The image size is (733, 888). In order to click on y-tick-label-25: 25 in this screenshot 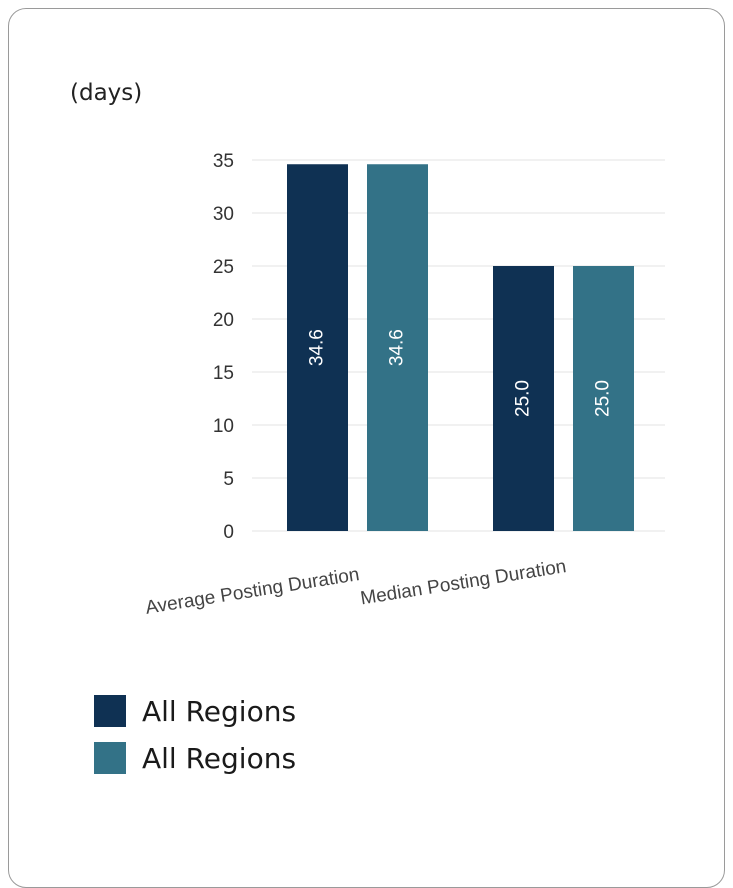, I will do `click(223, 267)`.